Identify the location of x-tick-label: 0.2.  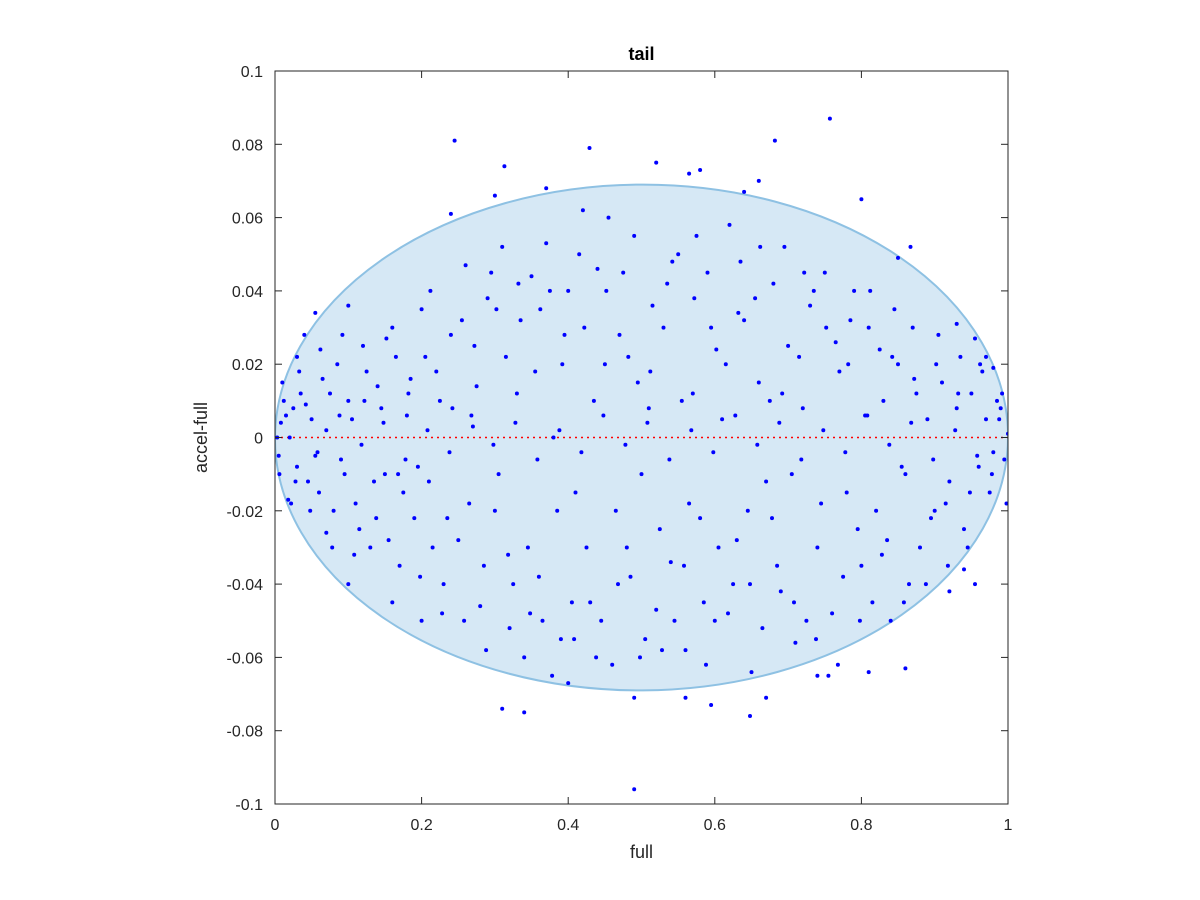
(421, 825).